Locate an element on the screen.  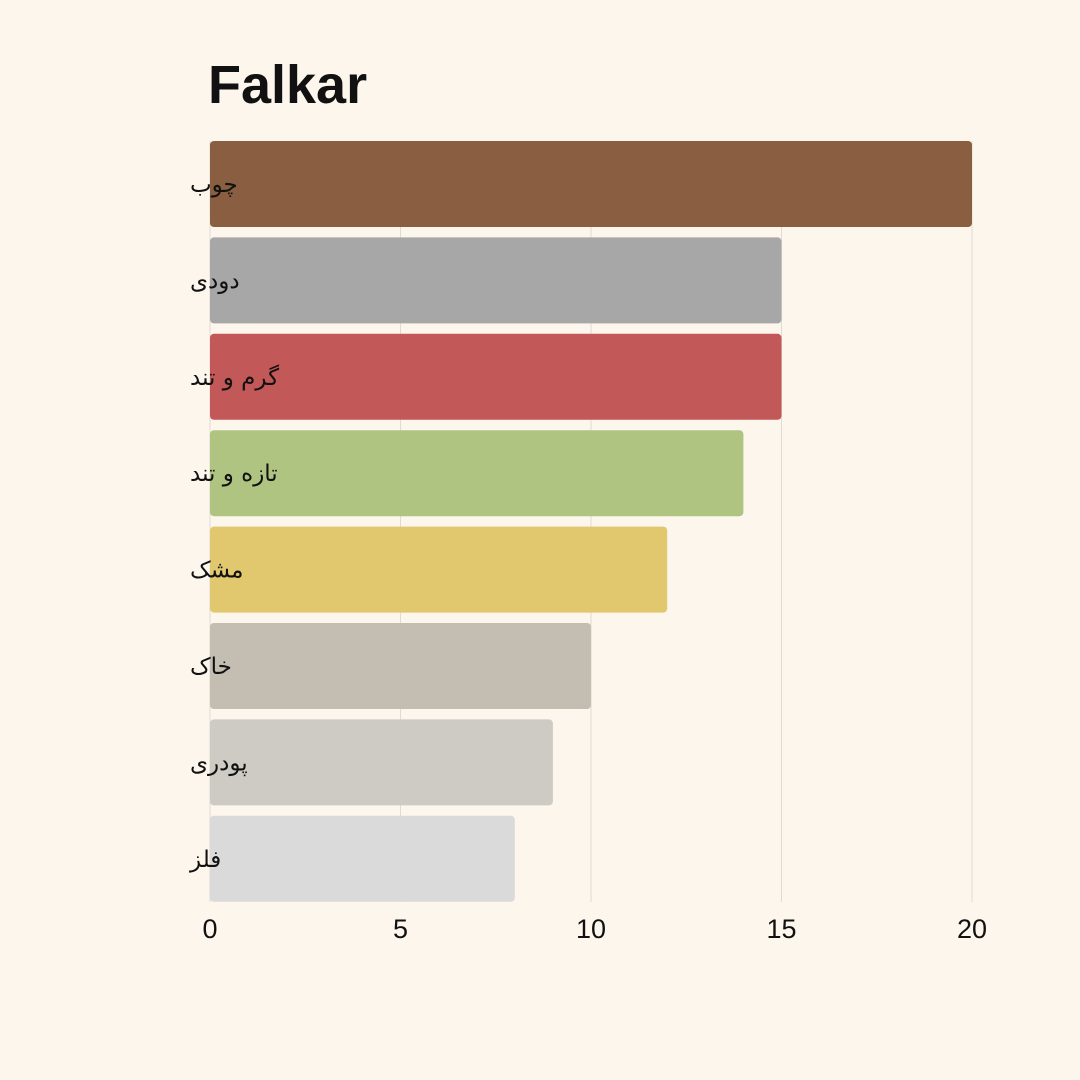
x-tick-label: 0 is located at coordinates (209, 929).